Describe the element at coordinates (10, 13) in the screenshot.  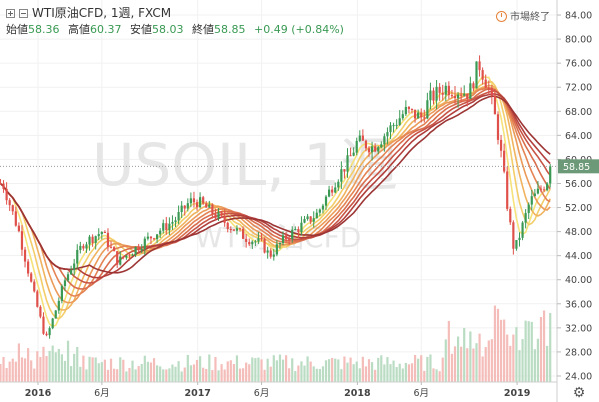
I see `expand-icon` at that location.